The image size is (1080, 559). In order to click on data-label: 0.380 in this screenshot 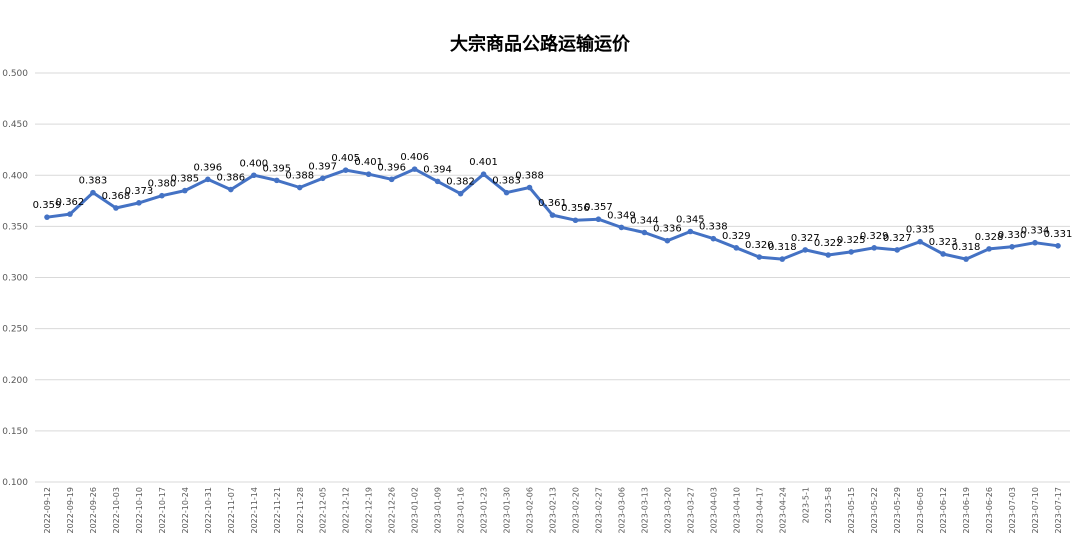, I will do `click(162, 184)`.